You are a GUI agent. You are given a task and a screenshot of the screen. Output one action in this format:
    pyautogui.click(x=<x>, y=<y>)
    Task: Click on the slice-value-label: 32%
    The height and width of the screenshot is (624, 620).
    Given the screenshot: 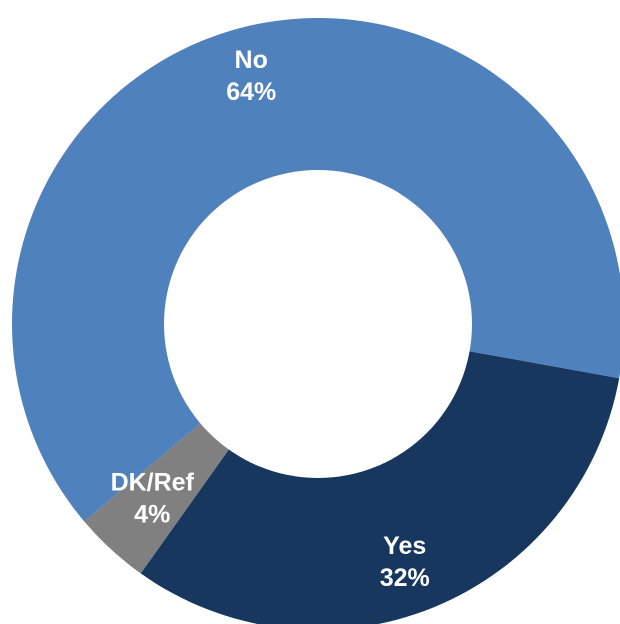 What is the action you would take?
    pyautogui.click(x=405, y=578)
    